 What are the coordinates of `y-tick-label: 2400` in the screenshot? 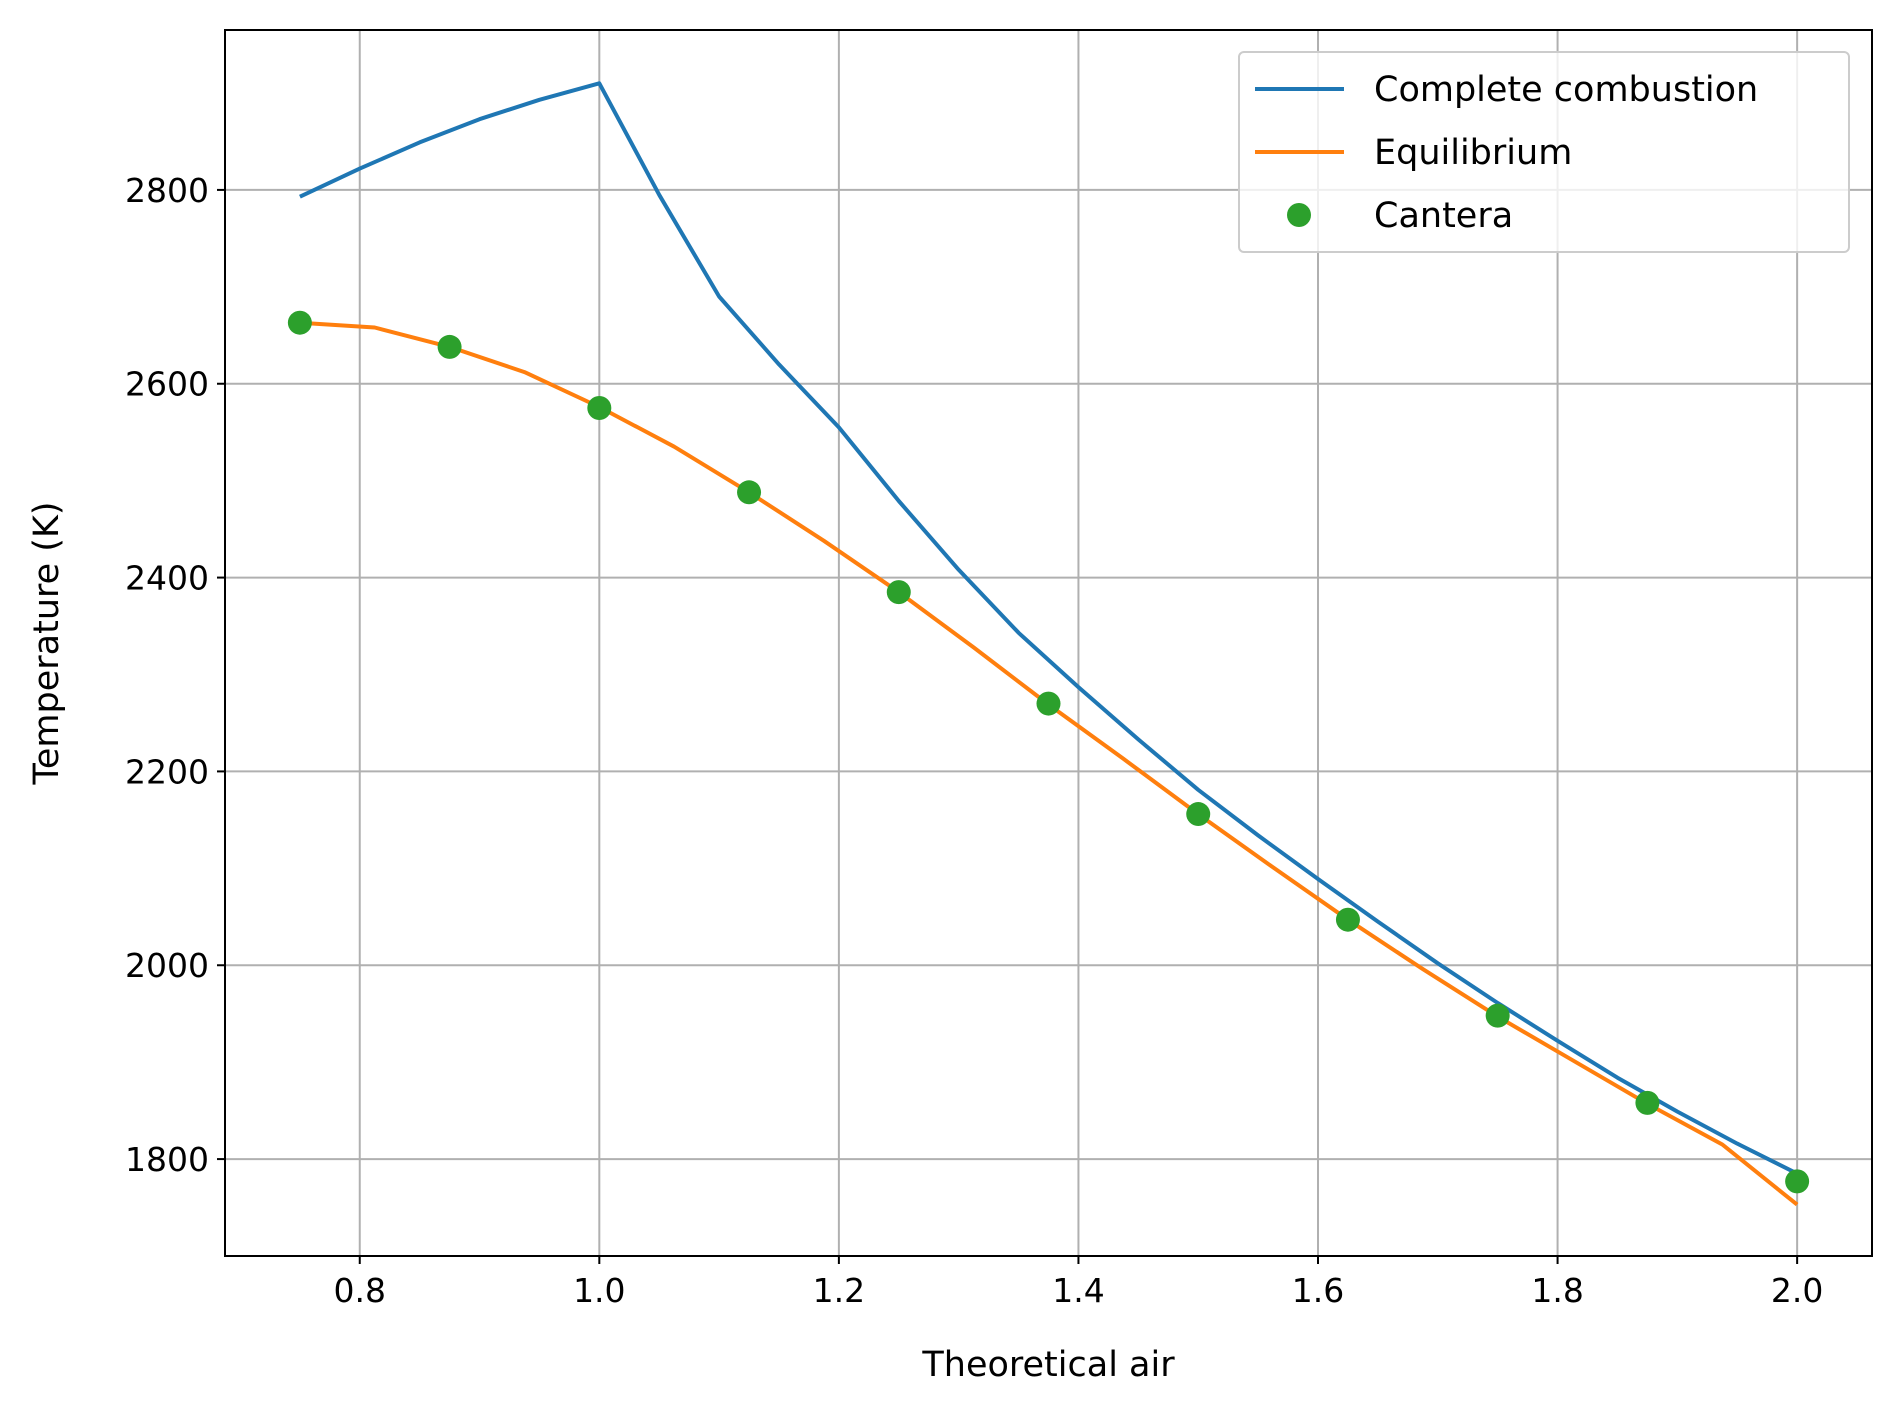 It's located at (167, 578).